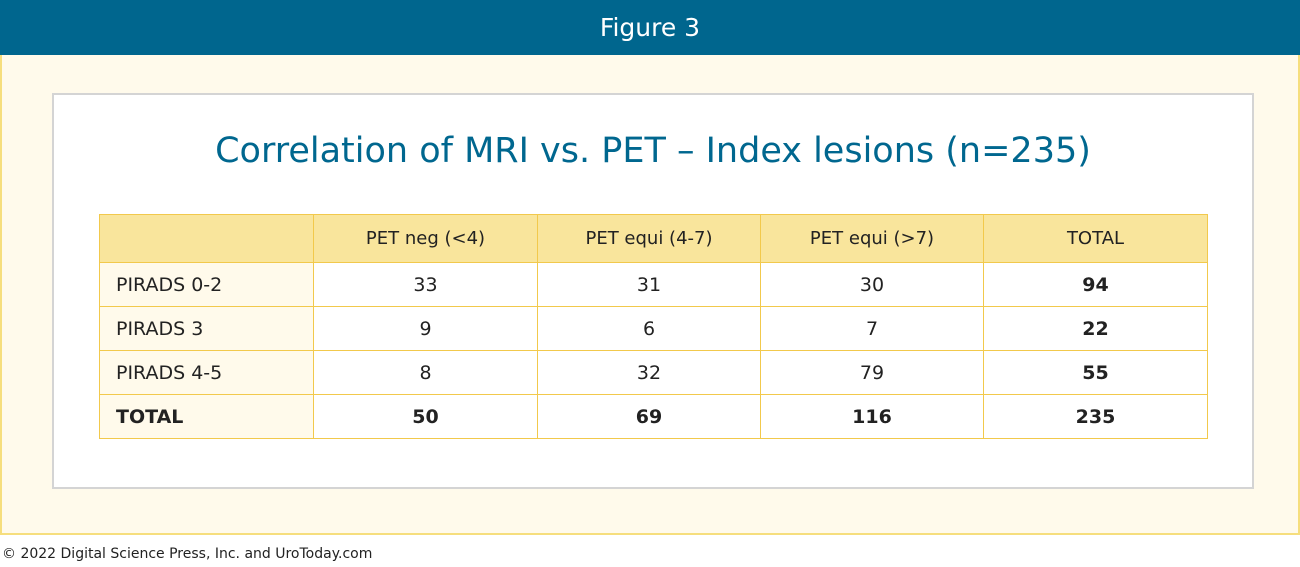 The image size is (1300, 567). What do you see at coordinates (872, 416) in the screenshot?
I see `table-cell: 116` at bounding box center [872, 416].